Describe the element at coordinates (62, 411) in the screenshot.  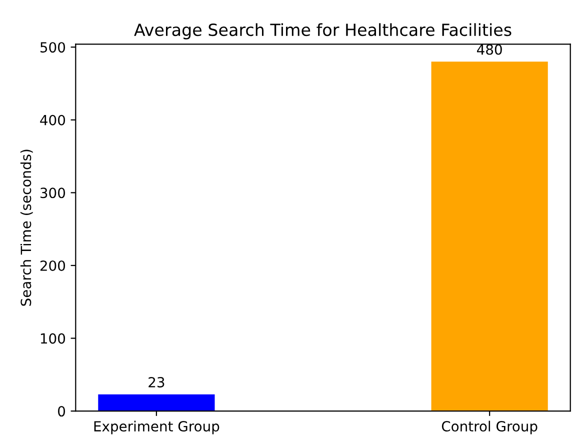
I see `y-tick-label: 0` at that location.